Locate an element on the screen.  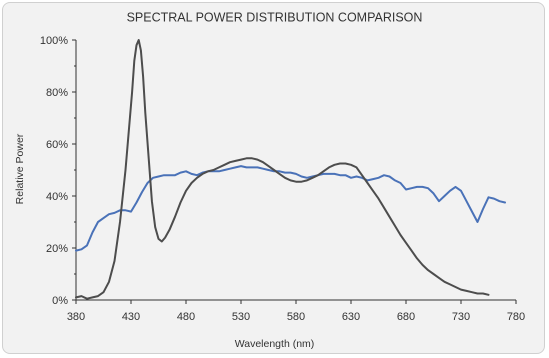
x-tick-label: 680 is located at coordinates (406, 317).